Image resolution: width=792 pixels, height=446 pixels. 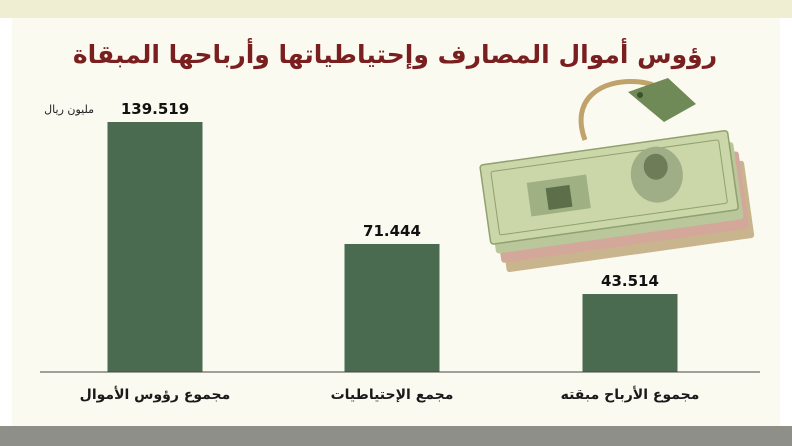 I want to click on category-label-3: مجموع الأرباح مبقته, so click(x=630, y=394).